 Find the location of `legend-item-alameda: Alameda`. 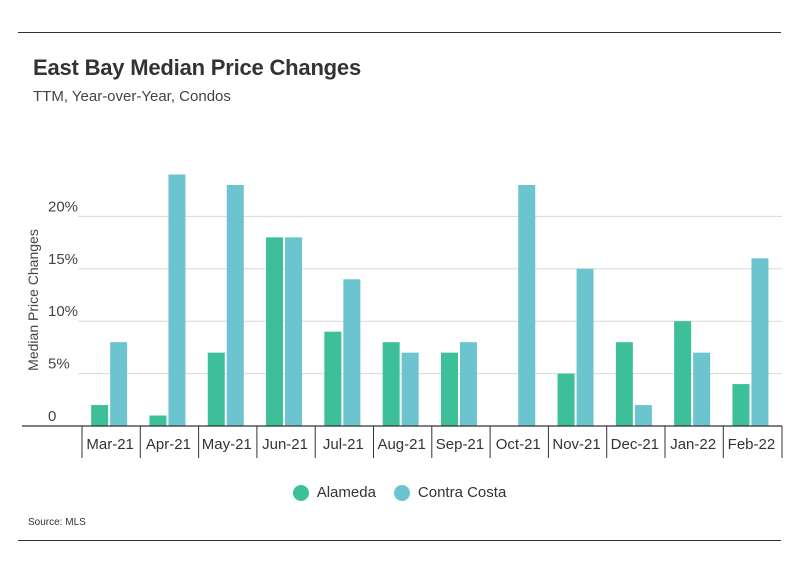

legend-item-alameda: Alameda is located at coordinates (334, 492).